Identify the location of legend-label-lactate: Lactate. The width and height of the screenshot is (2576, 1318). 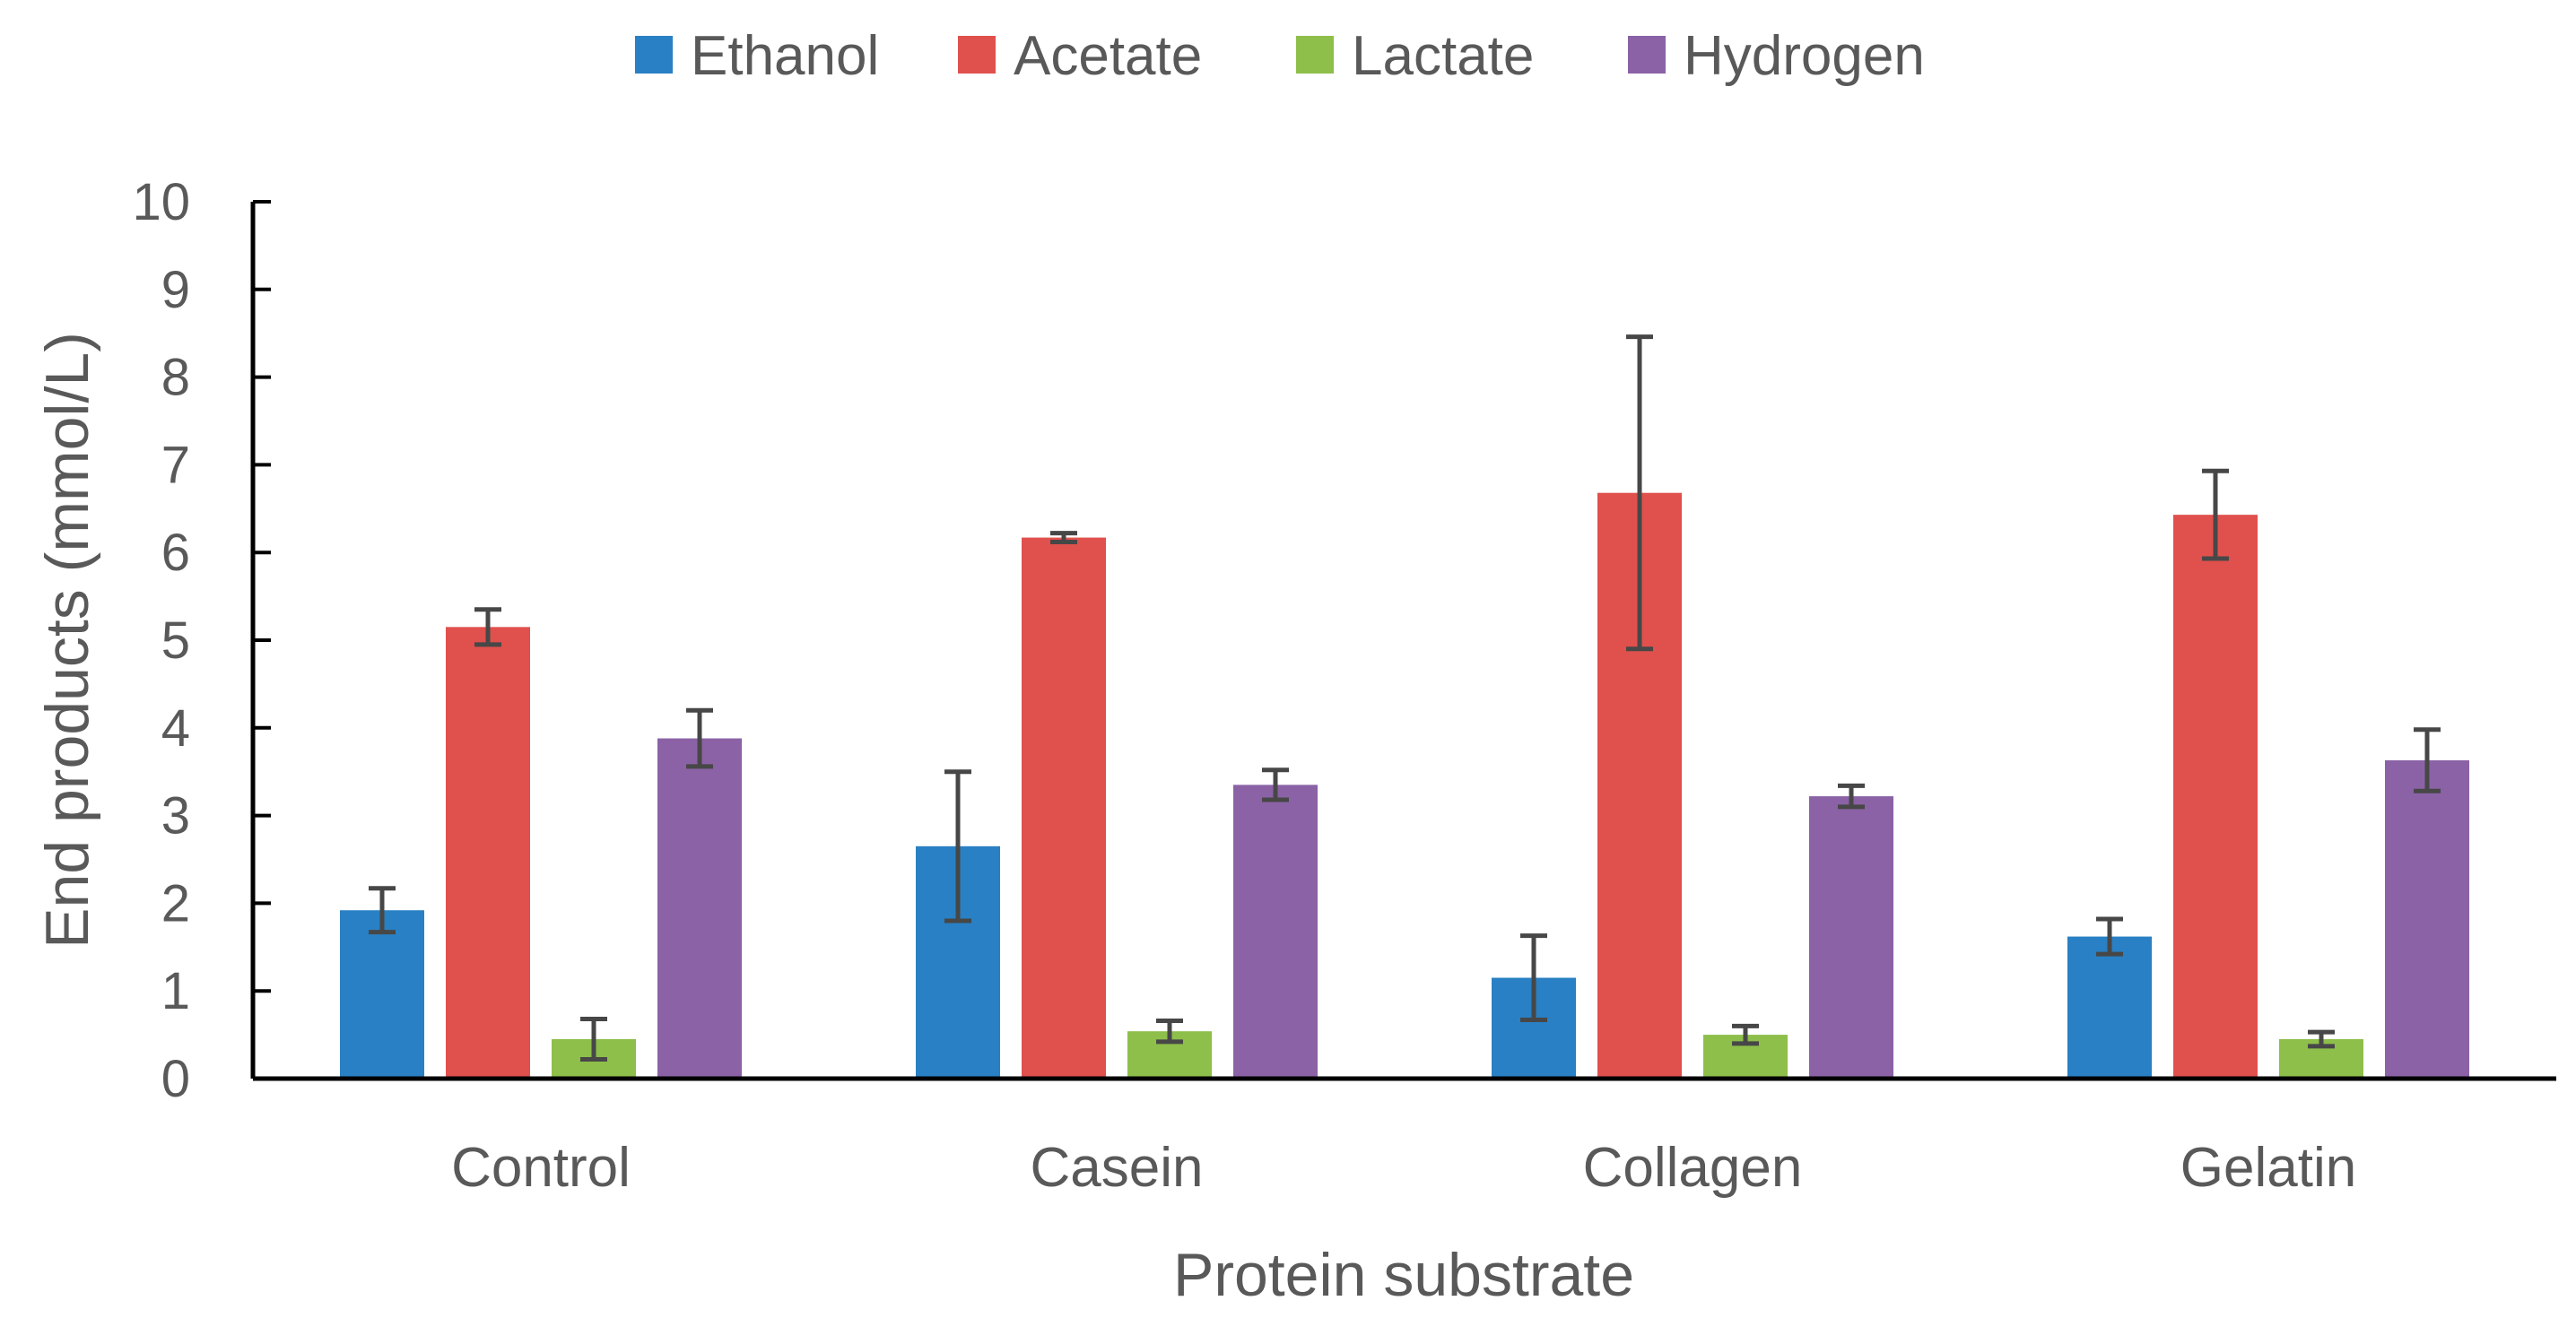
(1443, 56).